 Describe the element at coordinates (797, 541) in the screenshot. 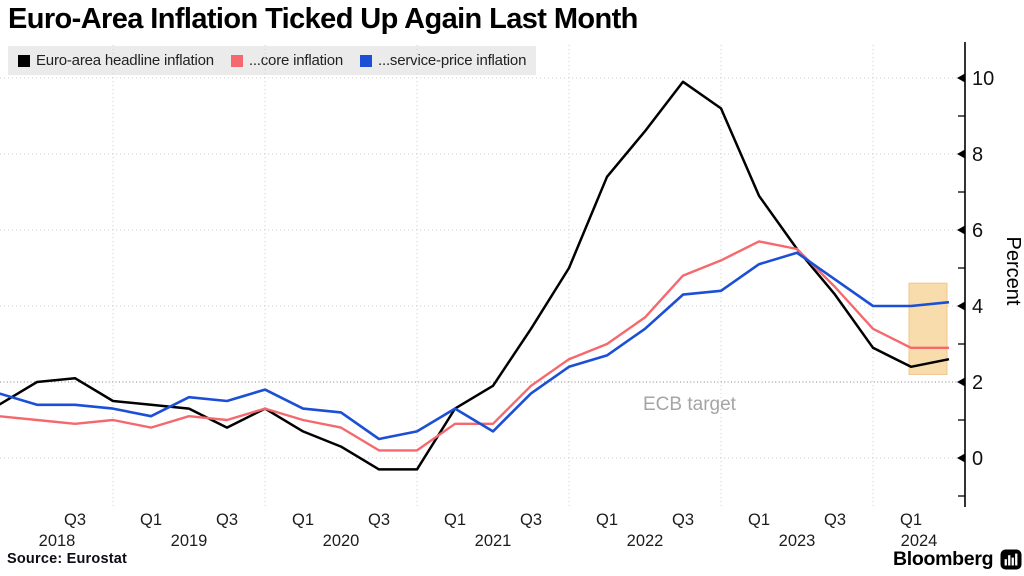

I see `x-year-label: 2023` at that location.